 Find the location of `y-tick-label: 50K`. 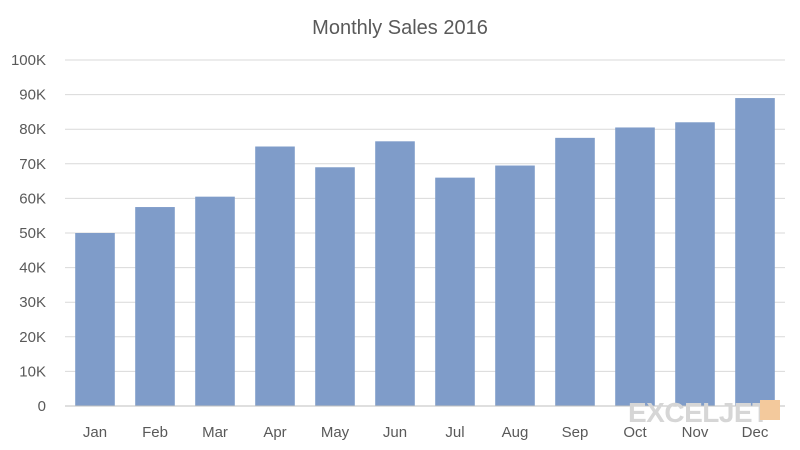

y-tick-label: 50K is located at coordinates (32, 233).